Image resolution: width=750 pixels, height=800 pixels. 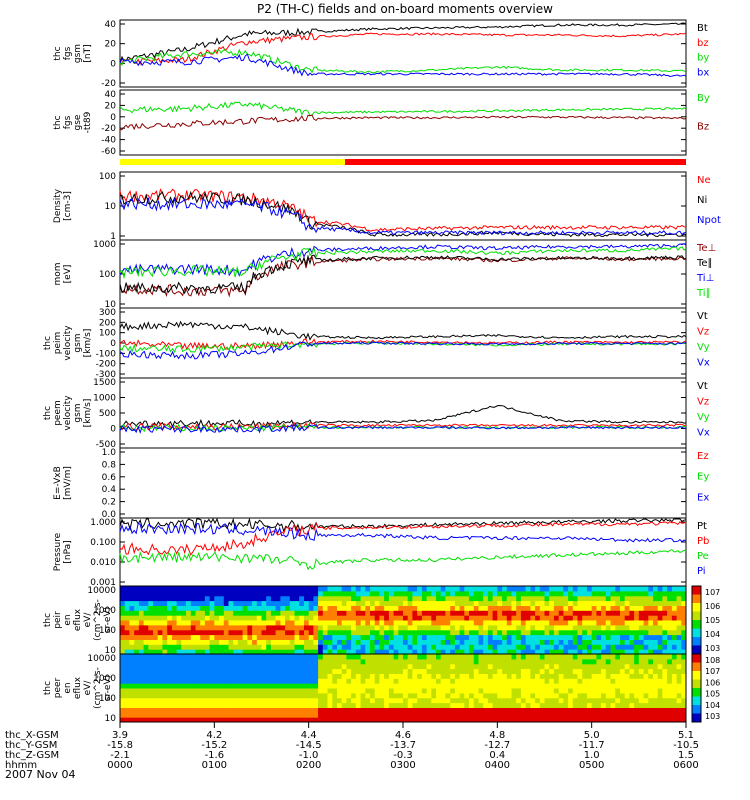 What do you see at coordinates (111, 25) in the screenshot?
I see `y-tick-label: 40` at bounding box center [111, 25].